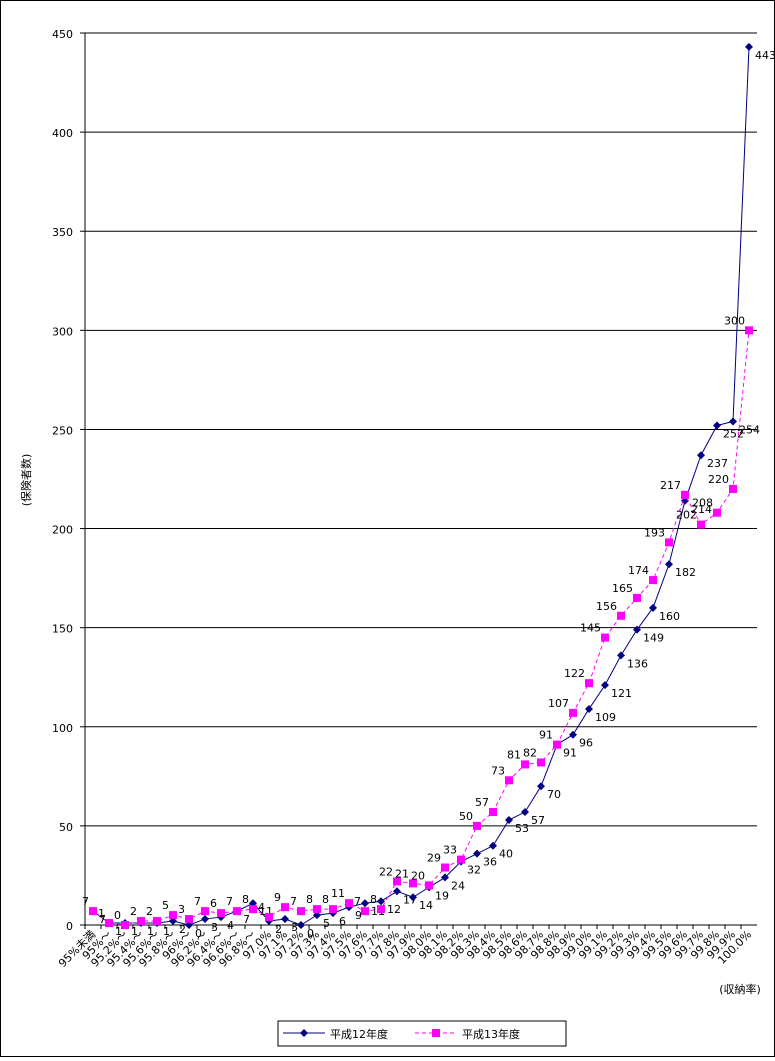 This screenshot has height=1061, width=775. Describe the element at coordinates (338, 893) in the screenshot. I see `data-label: 11` at that location.